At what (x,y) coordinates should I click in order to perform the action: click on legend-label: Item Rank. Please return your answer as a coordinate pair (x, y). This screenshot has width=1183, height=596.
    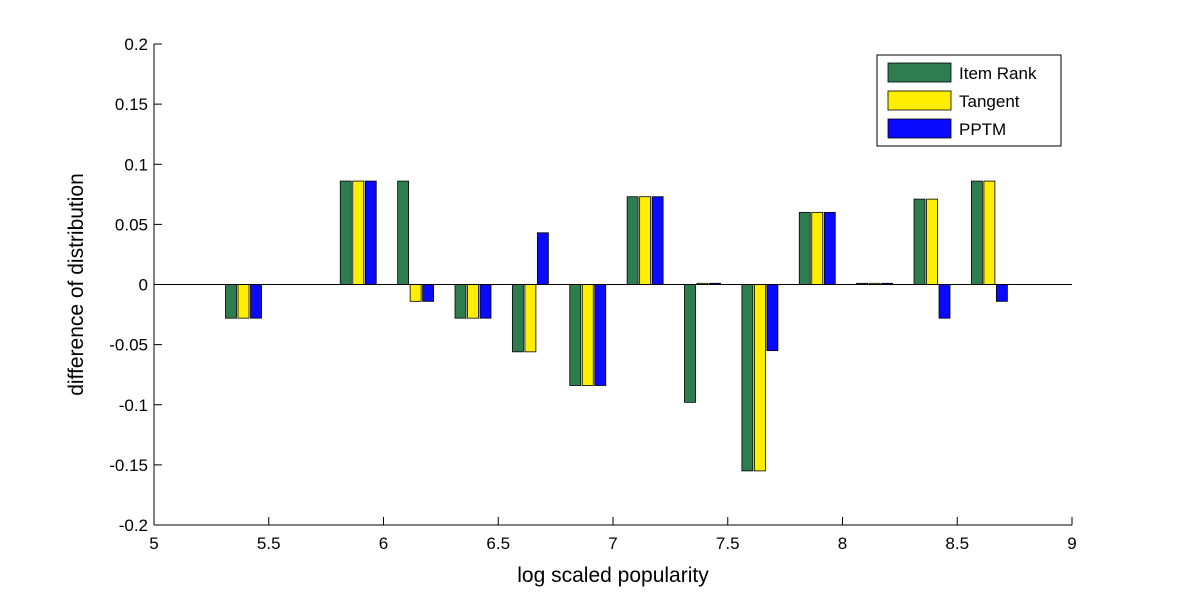
    Looking at the image, I should click on (998, 73).